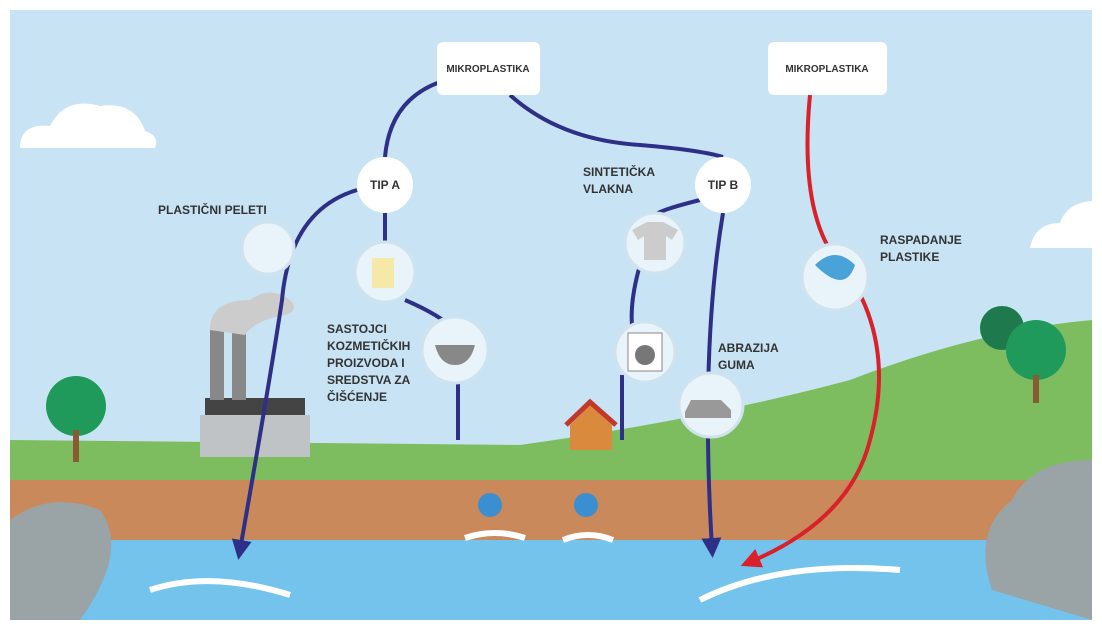 This screenshot has height=624, width=1102. What do you see at coordinates (810, 331) in the screenshot?
I see `flow-line-red` at bounding box center [810, 331].